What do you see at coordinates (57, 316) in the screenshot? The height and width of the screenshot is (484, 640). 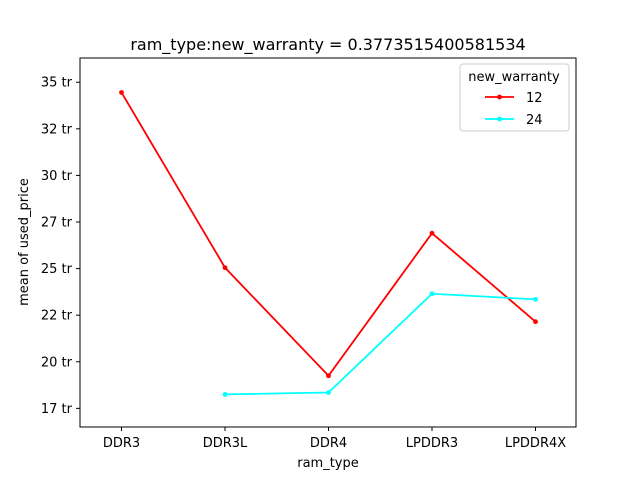 I see `y-tick-label: 22 tr` at bounding box center [57, 316].